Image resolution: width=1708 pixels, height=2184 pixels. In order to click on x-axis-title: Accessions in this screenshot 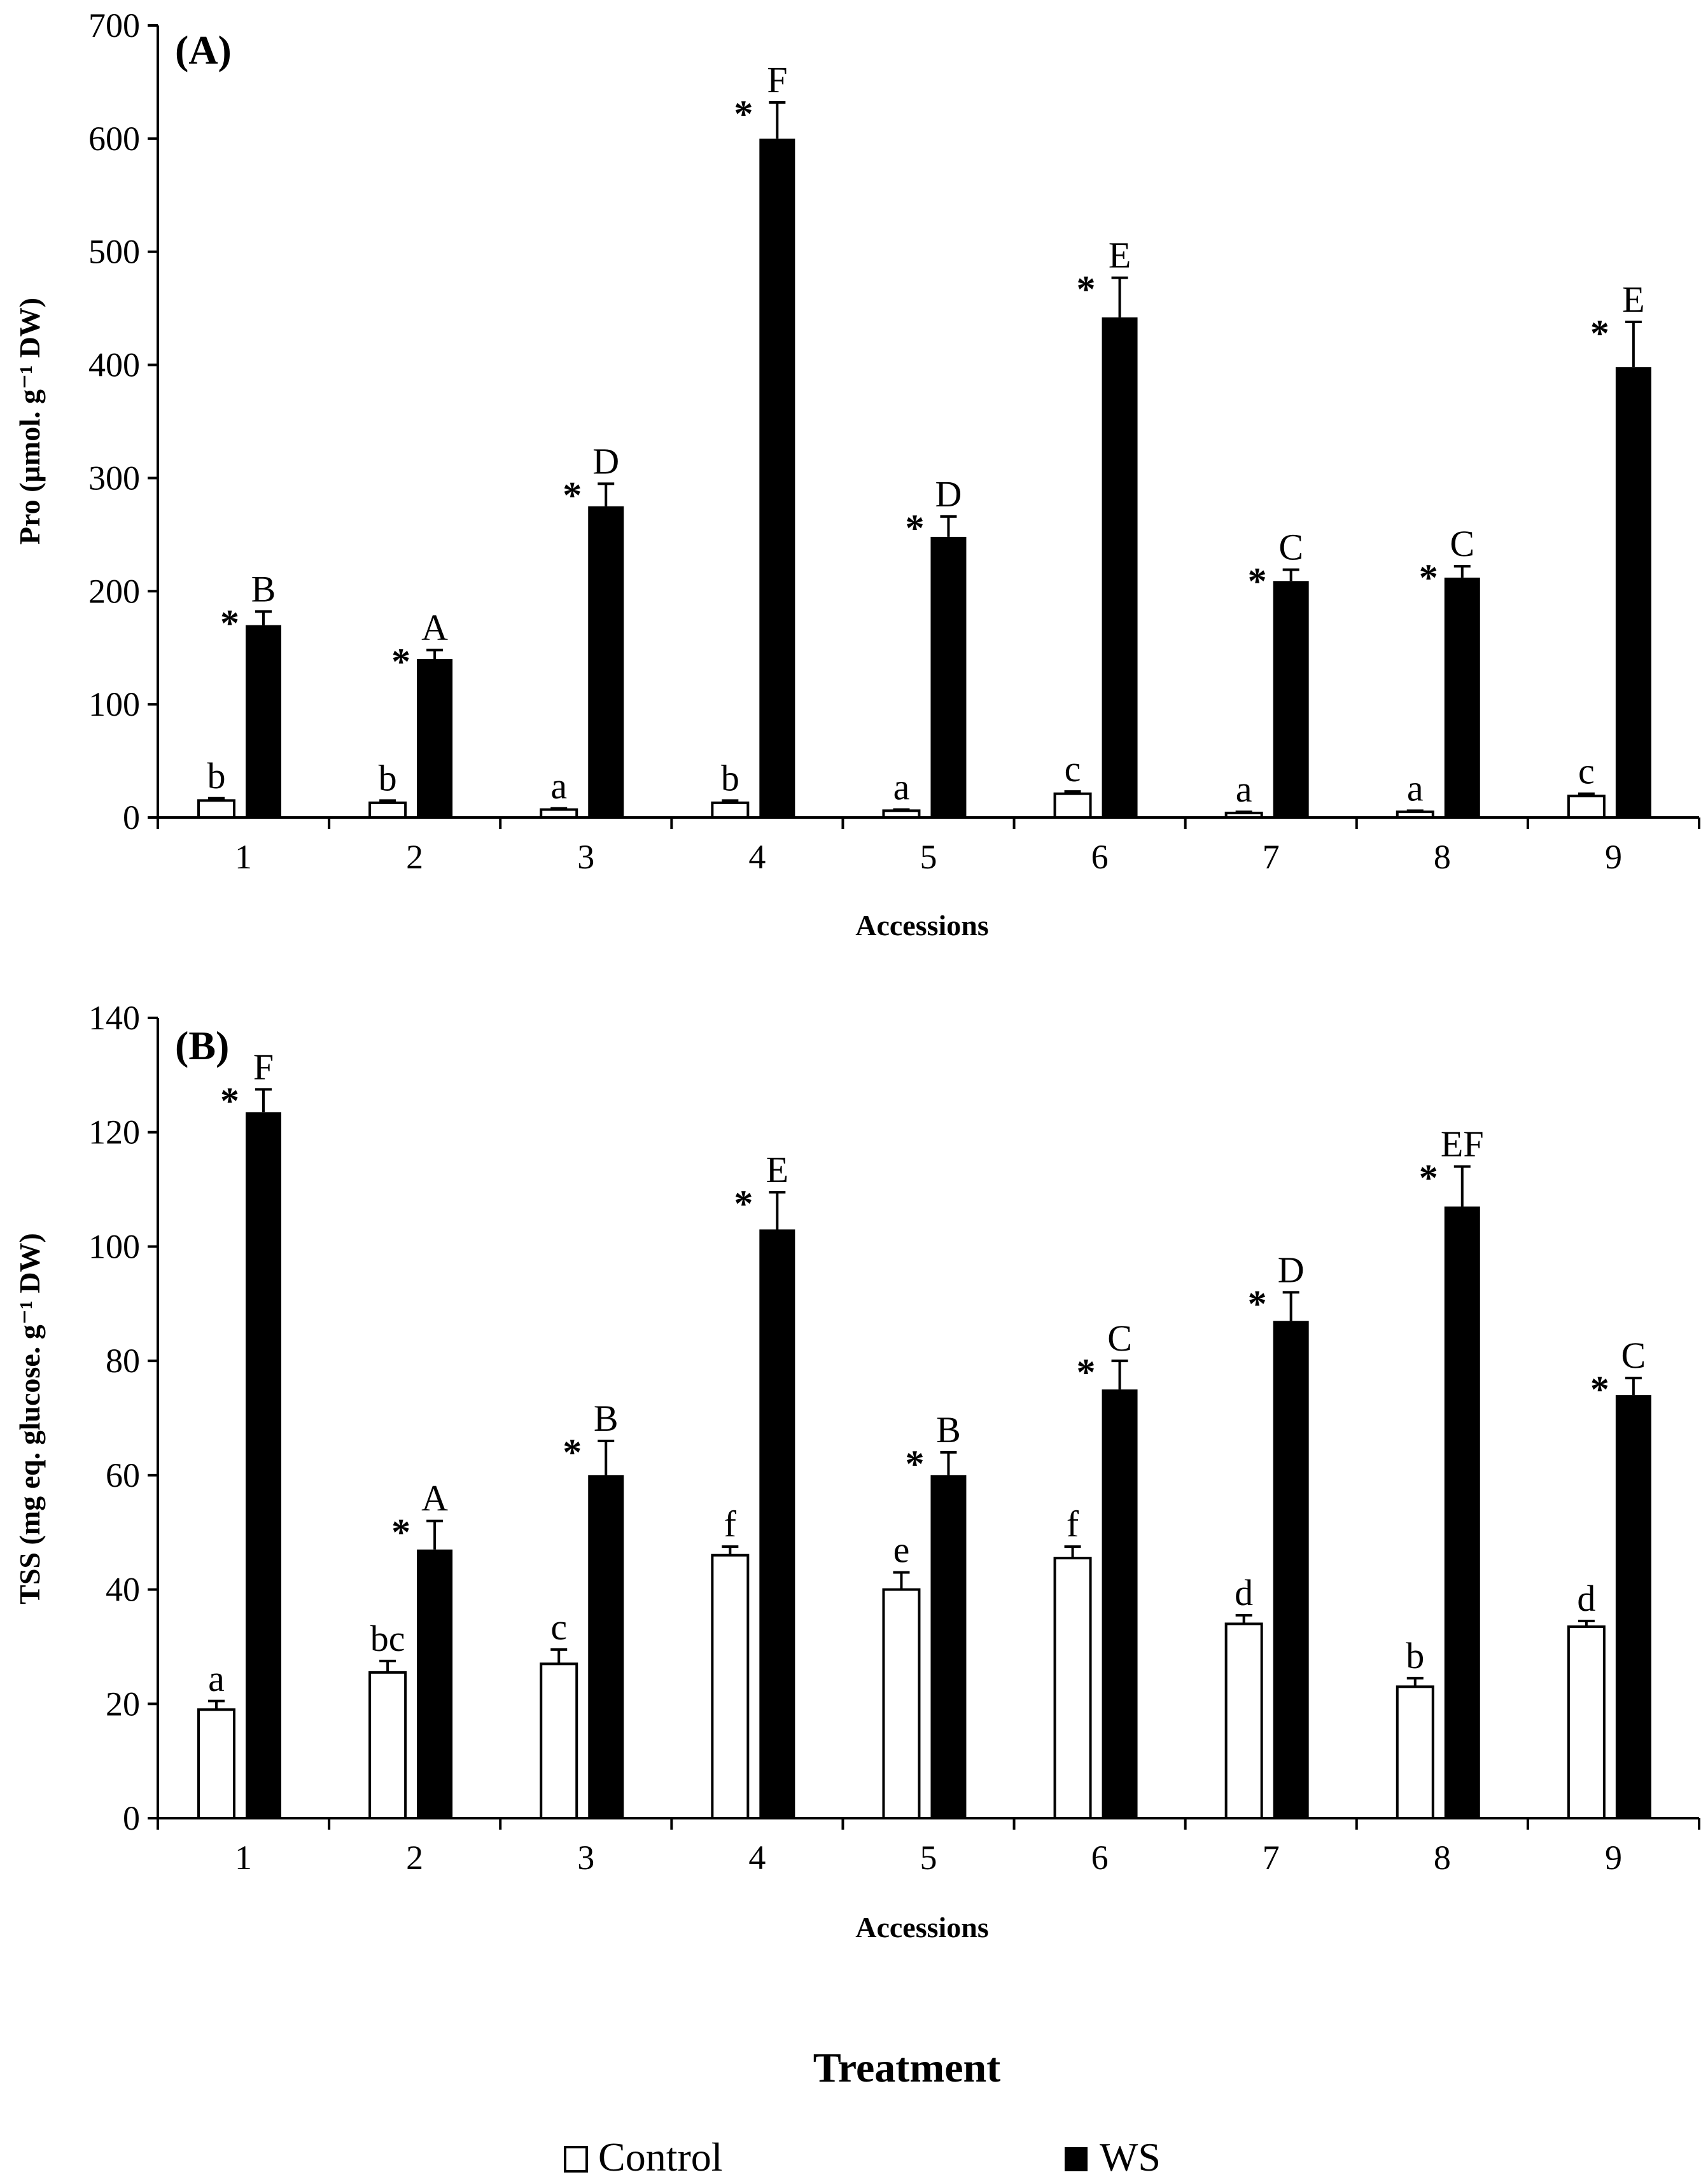, I will do `click(922, 925)`.